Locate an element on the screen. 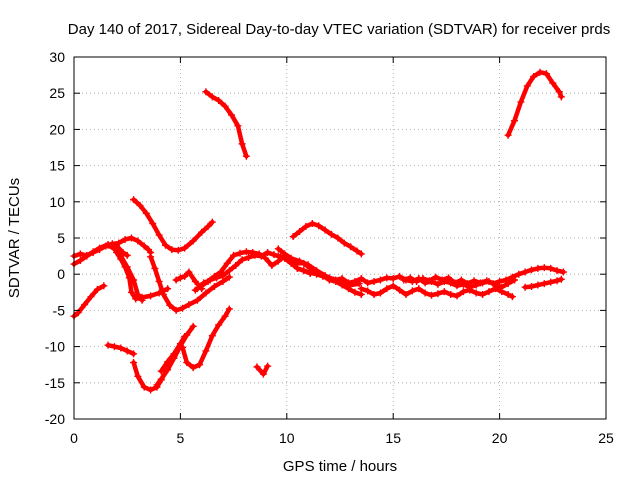 The width and height of the screenshot is (640, 480). series-s19 is located at coordinates (327, 239).